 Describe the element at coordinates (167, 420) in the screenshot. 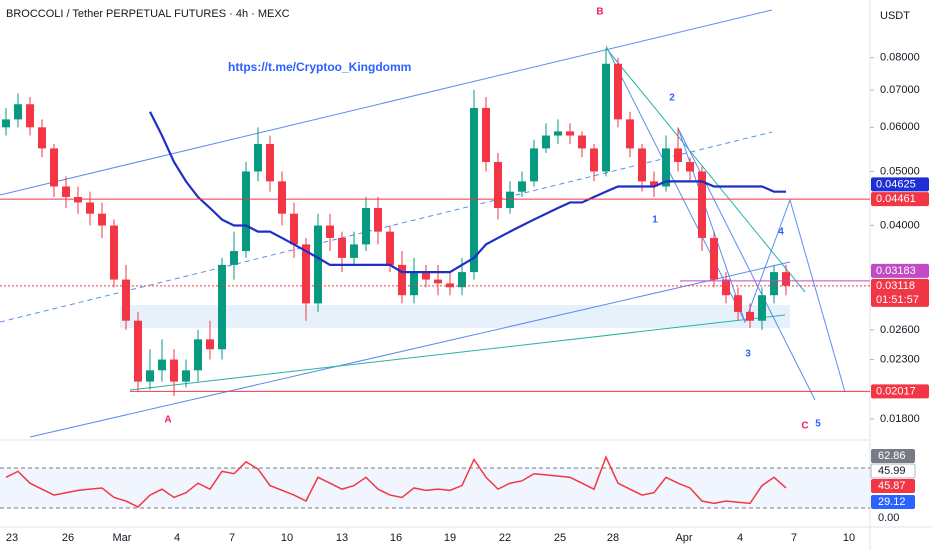

I see `annotation: A` at that location.